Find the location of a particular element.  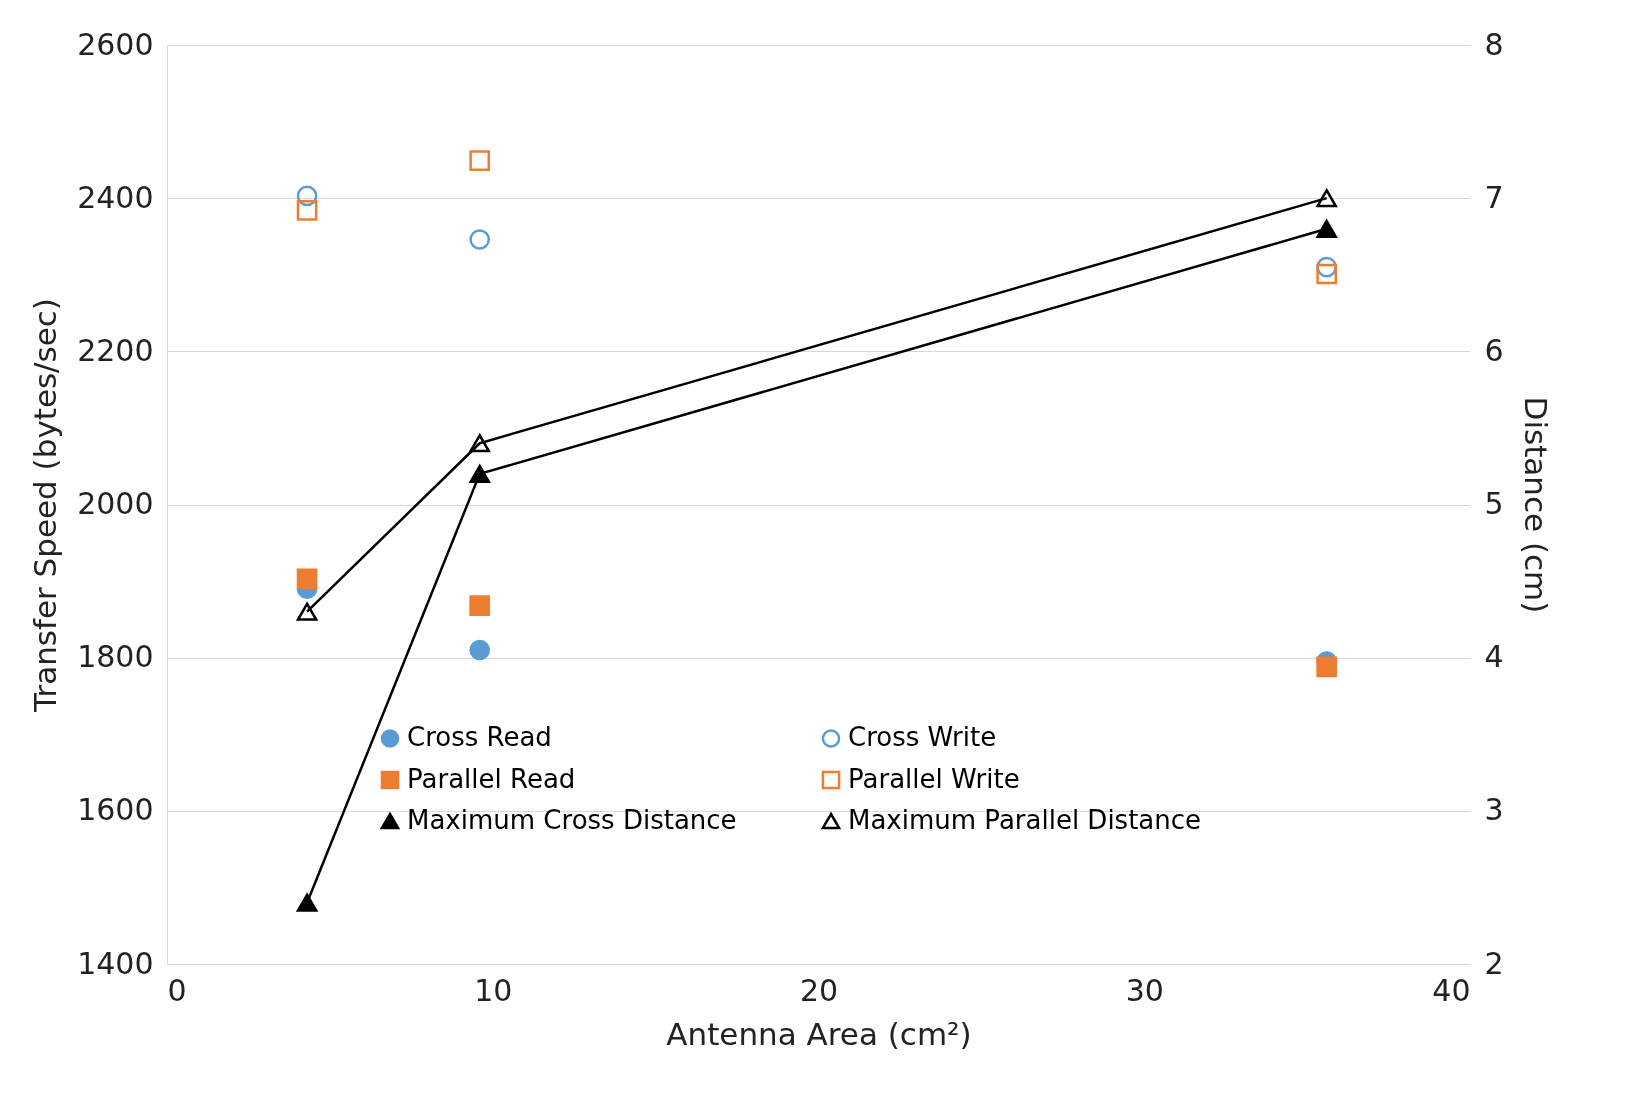

x-axis-title: Antenna Area (cm²) is located at coordinates (819, 1033).